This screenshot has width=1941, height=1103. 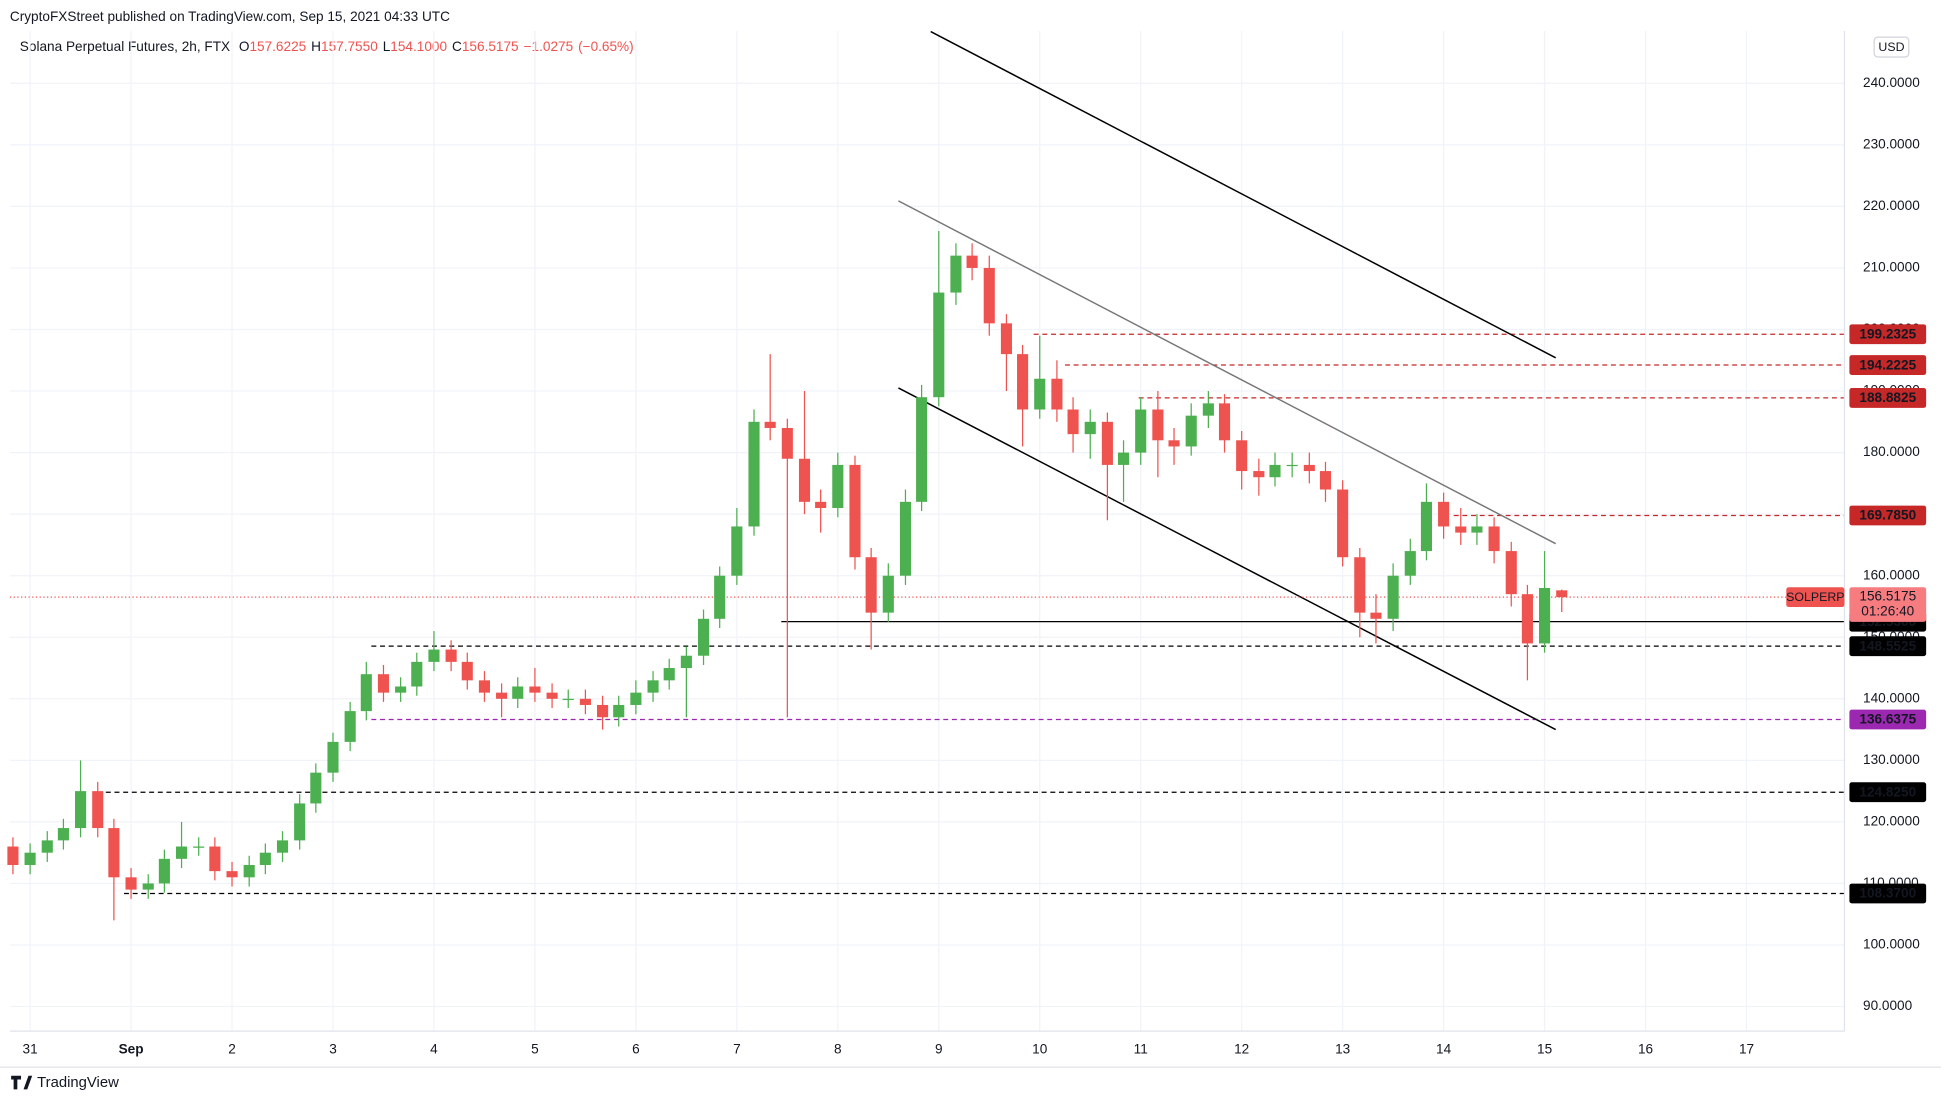 I want to click on x-tick-label: 5, so click(x=535, y=1048).